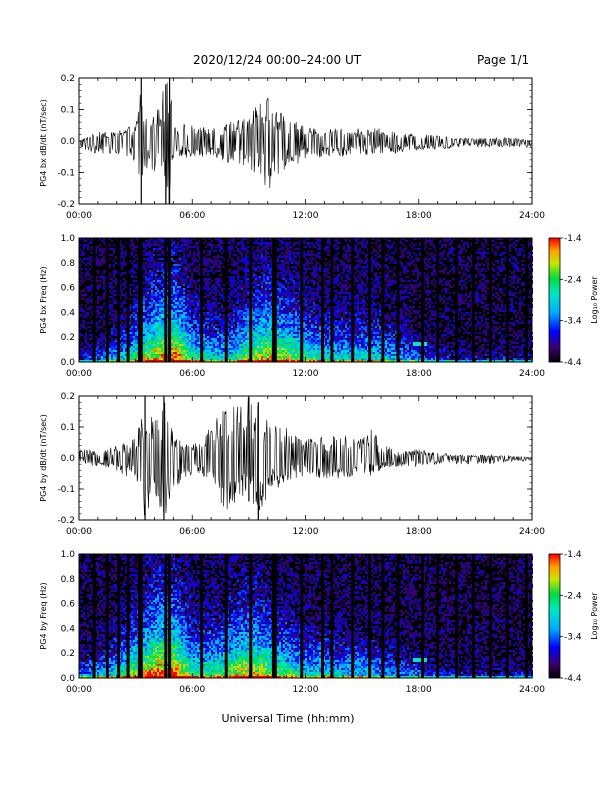 This screenshot has width=612, height=792. Describe the element at coordinates (573, 679) in the screenshot. I see `colorbar-tick-label: -4.4` at that location.